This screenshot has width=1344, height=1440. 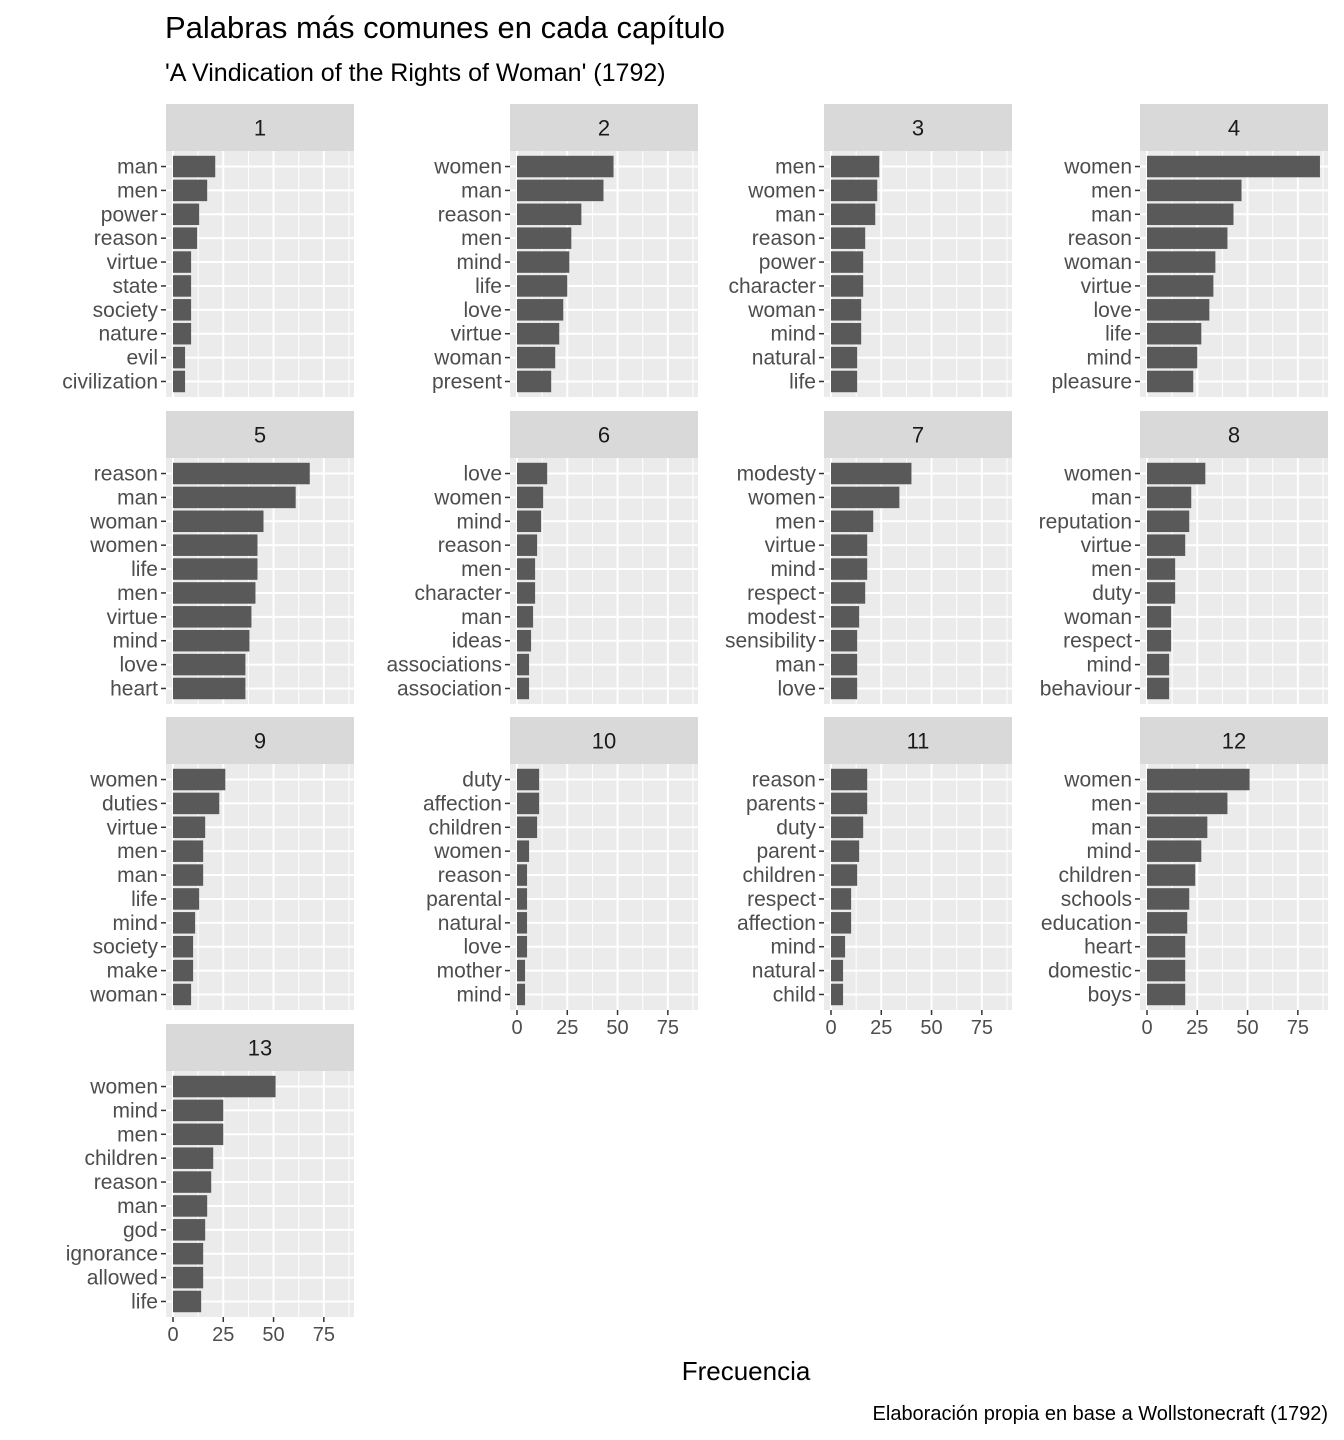 What do you see at coordinates (1234, 435) in the screenshot?
I see `facet-strip-label: 8` at bounding box center [1234, 435].